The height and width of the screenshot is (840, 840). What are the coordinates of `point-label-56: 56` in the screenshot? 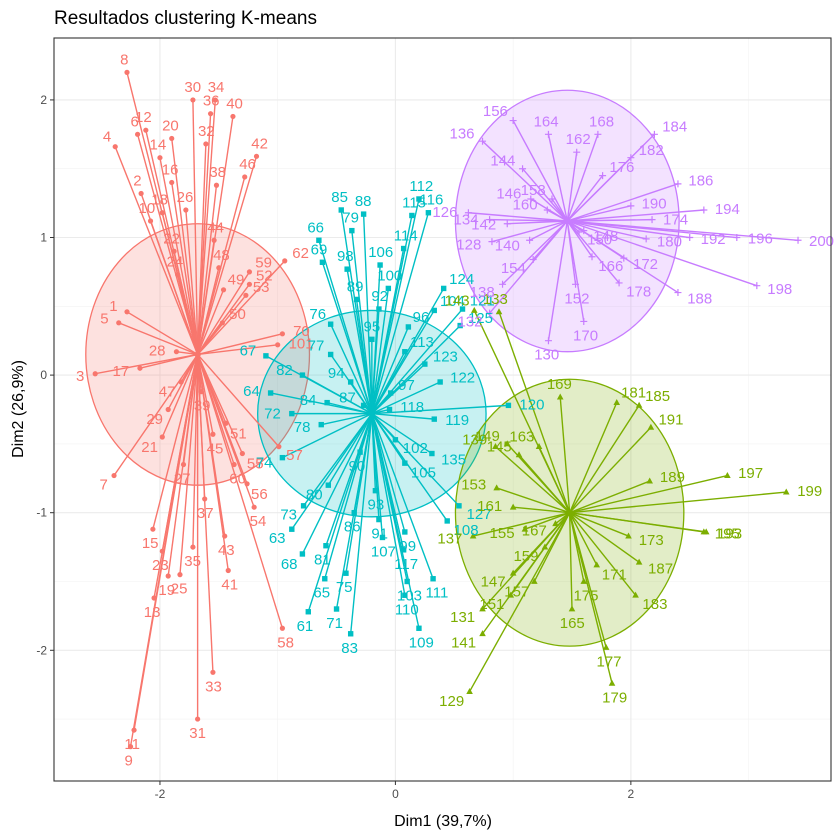 It's located at (259, 494).